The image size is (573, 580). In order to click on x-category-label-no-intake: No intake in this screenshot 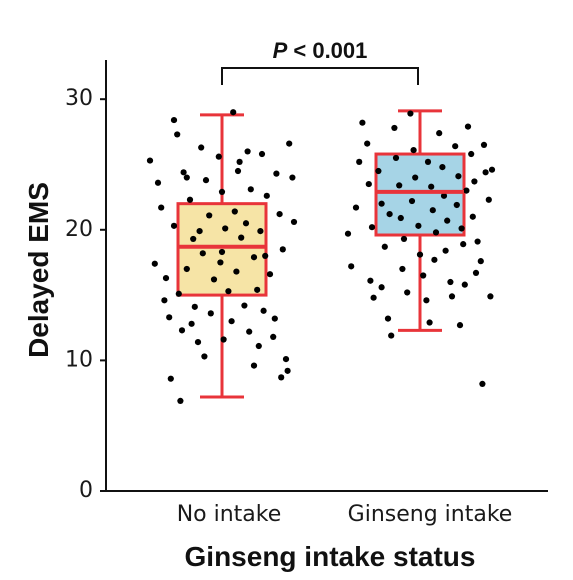, I will do `click(229, 514)`.